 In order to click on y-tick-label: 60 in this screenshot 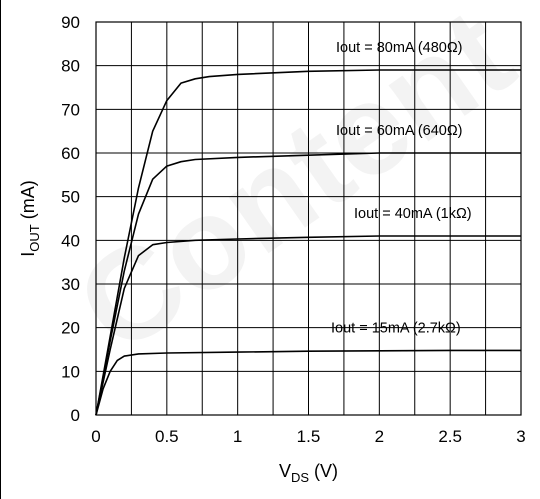, I will do `click(70, 153)`.